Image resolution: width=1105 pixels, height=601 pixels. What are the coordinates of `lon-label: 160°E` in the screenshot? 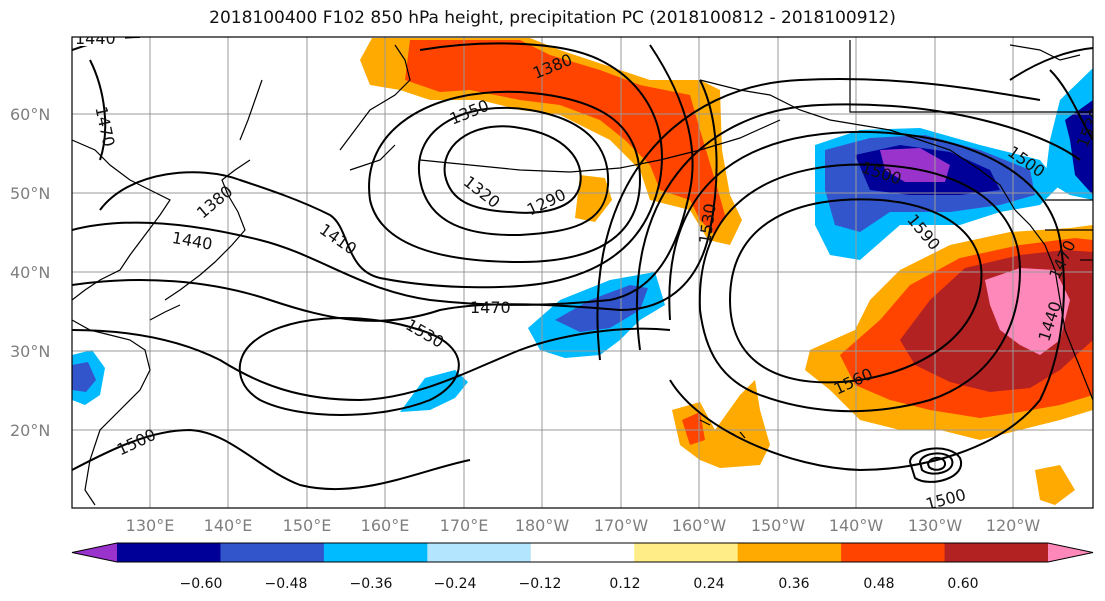 It's located at (385, 525).